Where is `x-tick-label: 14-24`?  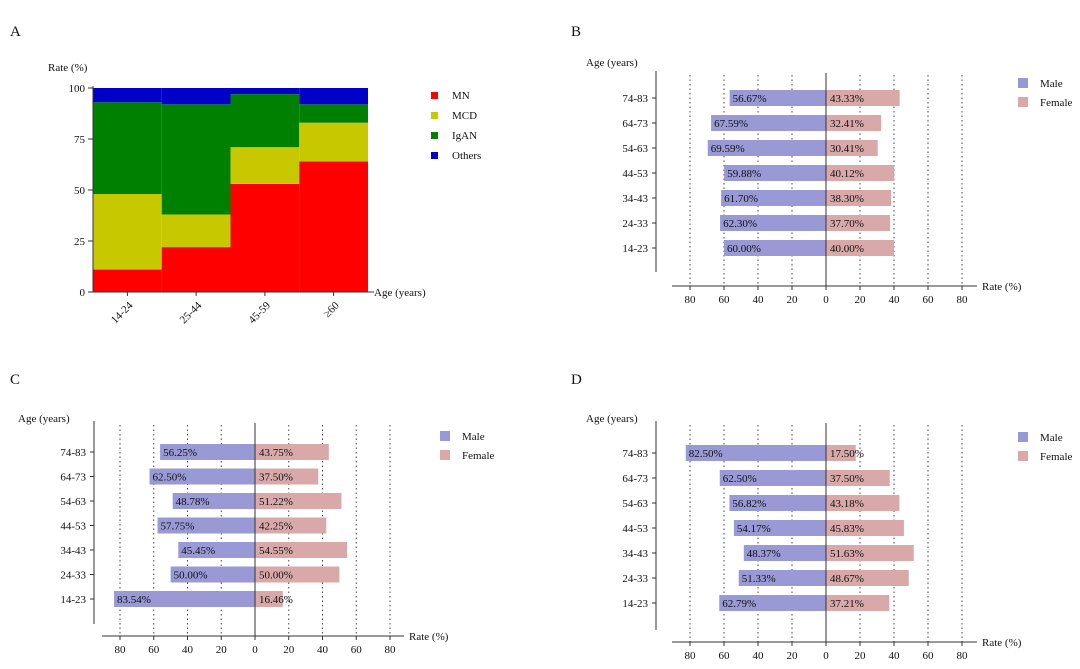 x-tick-label: 14-24 is located at coordinates (122, 312).